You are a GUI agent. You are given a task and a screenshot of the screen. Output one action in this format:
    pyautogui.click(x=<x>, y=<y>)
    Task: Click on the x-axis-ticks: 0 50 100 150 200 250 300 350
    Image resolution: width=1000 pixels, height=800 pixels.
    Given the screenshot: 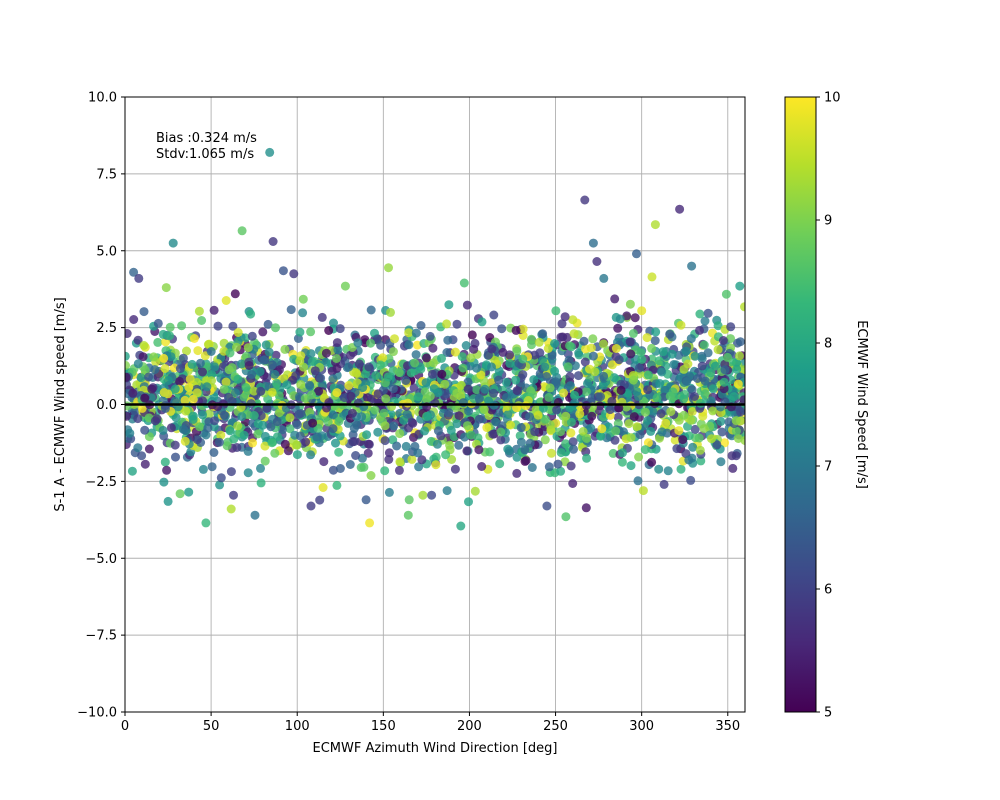 What is the action you would take?
    pyautogui.click(x=430, y=723)
    